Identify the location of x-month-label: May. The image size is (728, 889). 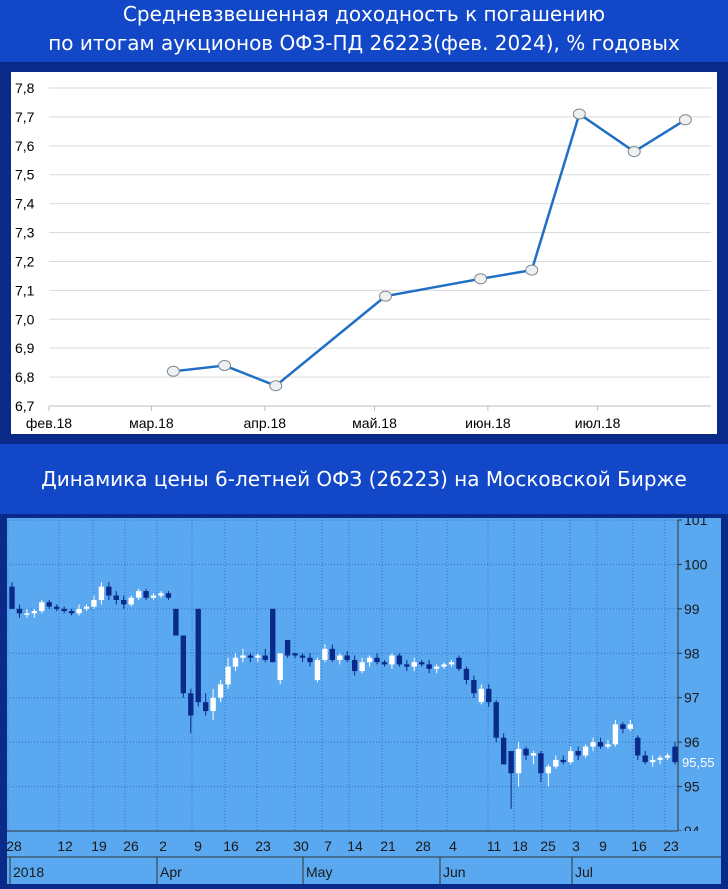
(319, 872).